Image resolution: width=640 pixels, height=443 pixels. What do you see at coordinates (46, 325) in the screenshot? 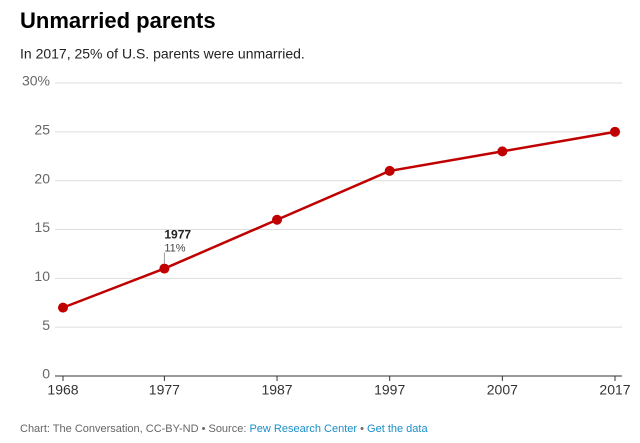
I see `y-tick-label: 5` at bounding box center [46, 325].